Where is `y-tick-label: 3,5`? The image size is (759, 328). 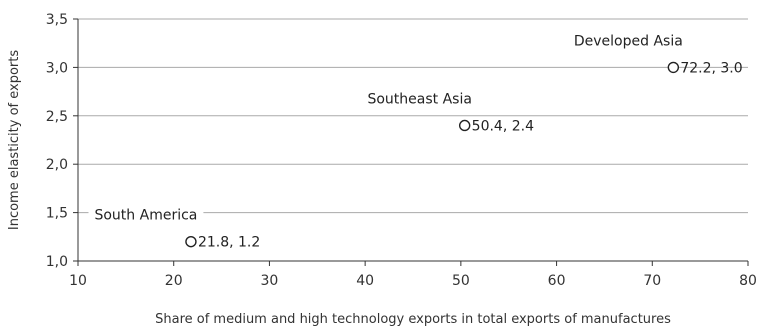 y-tick-label: 3,5 is located at coordinates (57, 20).